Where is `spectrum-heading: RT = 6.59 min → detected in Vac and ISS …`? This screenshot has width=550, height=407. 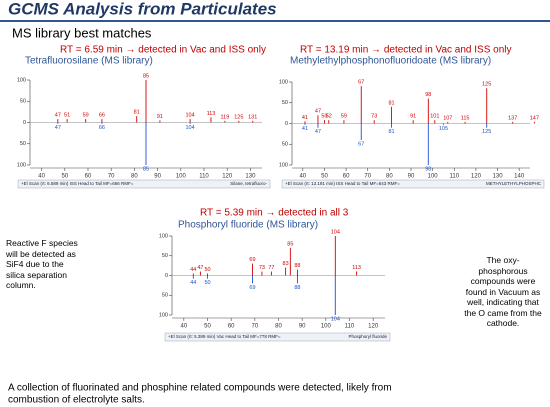 spectrum-heading: RT = 6.59 min → detected in Vac and ISS … is located at coordinates (163, 50).